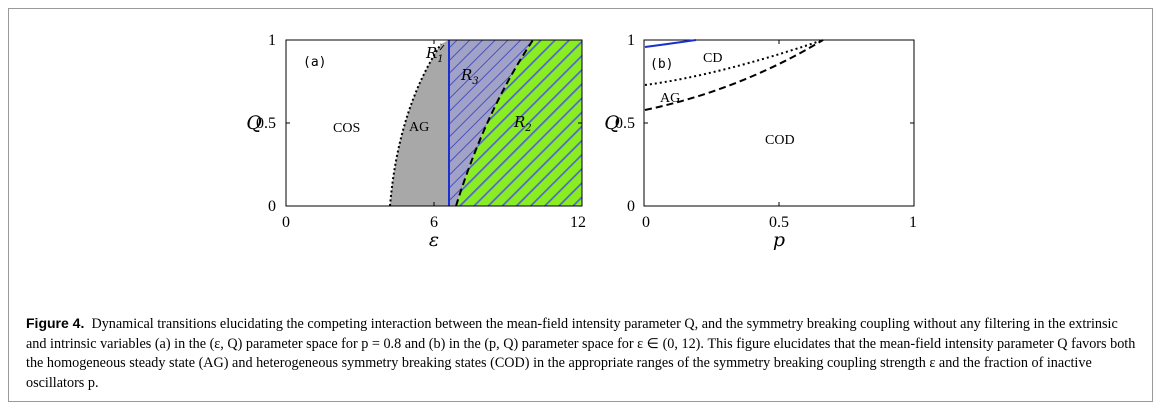  I want to click on region-r2-fill, so click(519, 123).